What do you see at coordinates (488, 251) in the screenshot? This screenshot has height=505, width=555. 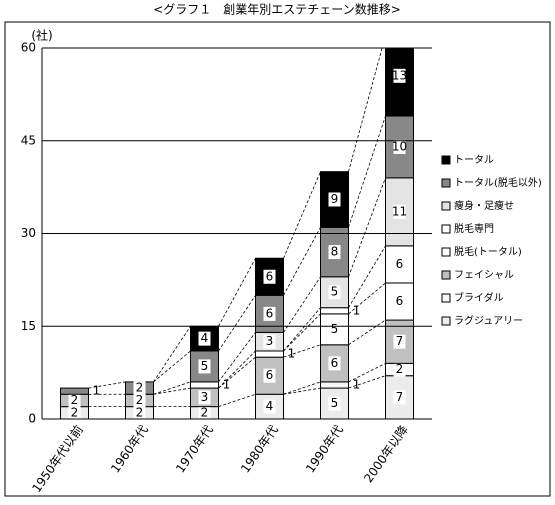 I see `legend-label: 脱毛(トータル)` at bounding box center [488, 251].